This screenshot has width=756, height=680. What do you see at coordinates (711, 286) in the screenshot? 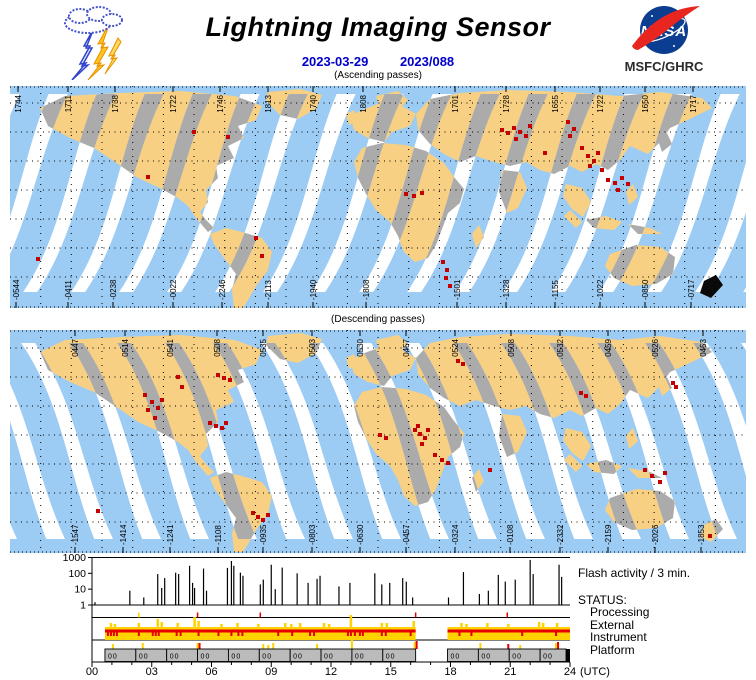
I see `night-region` at bounding box center [711, 286].